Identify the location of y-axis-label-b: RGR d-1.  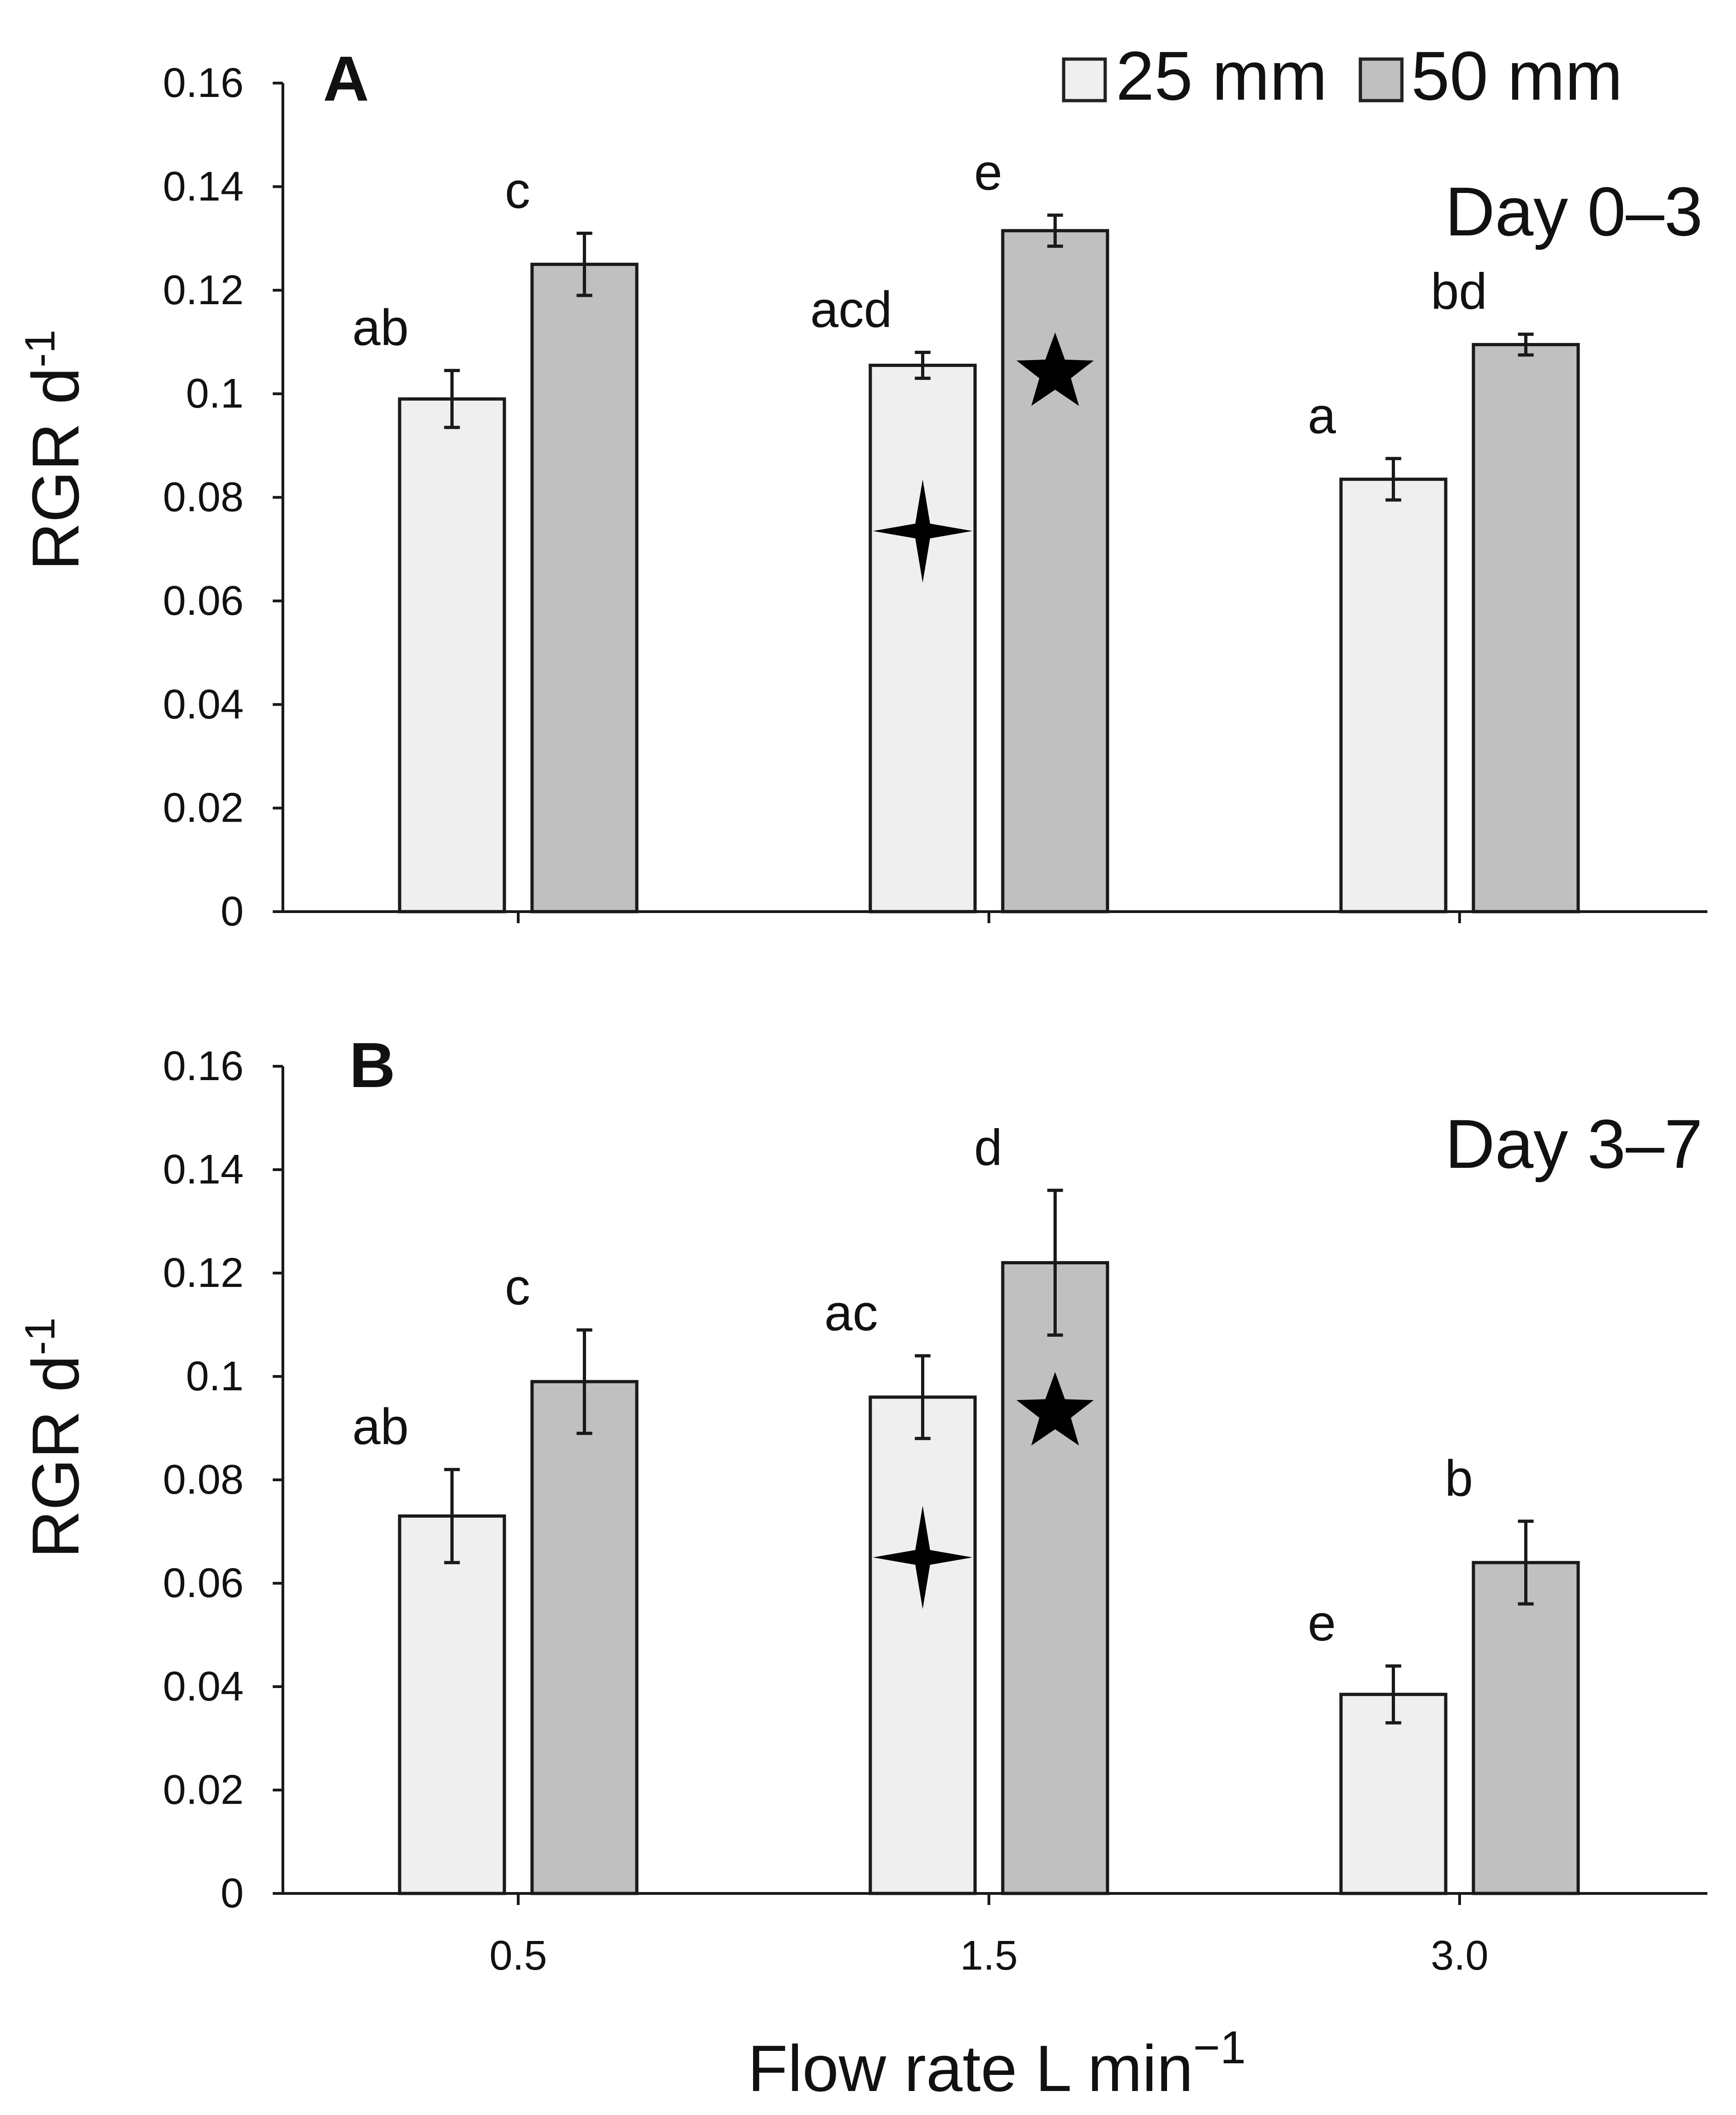
(55, 1437).